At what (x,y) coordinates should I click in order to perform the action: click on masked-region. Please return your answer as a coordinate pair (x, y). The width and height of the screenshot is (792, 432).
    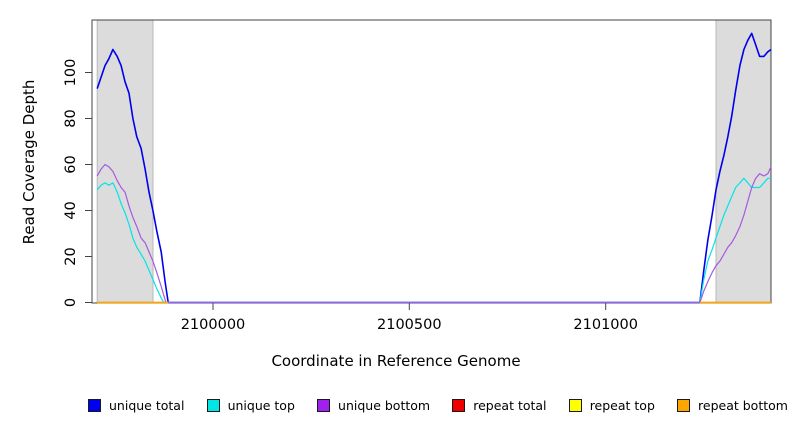
    Looking at the image, I should click on (743, 161).